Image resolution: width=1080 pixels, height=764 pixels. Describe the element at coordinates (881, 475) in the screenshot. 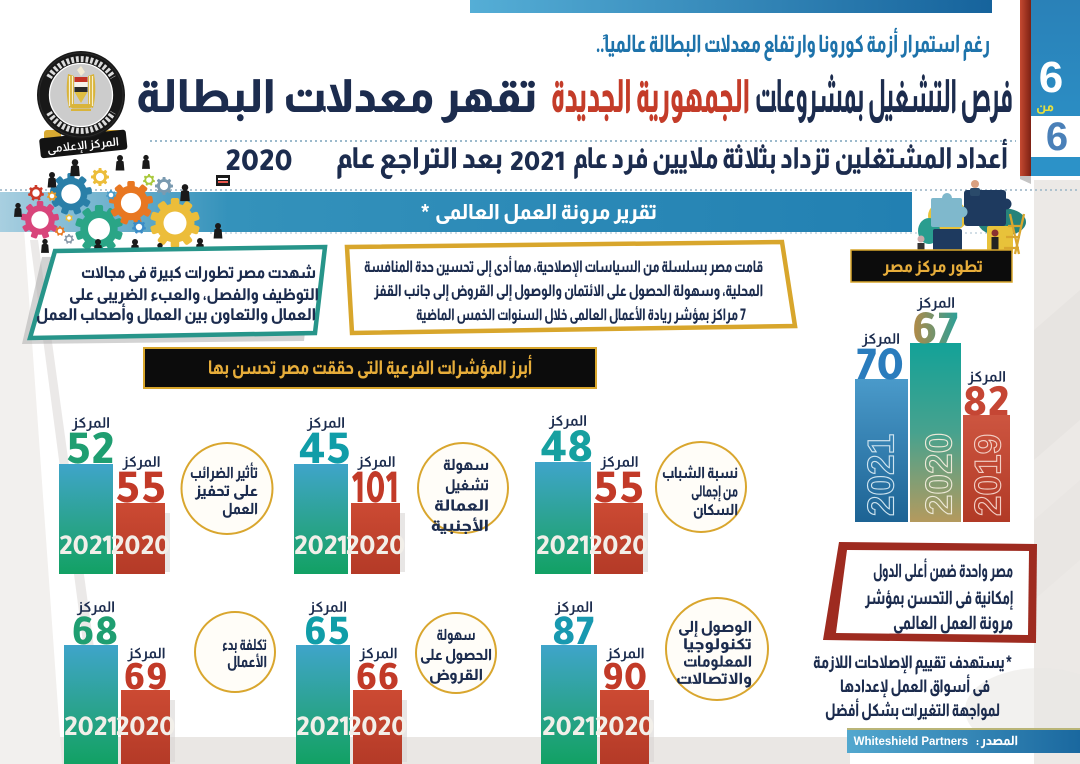

I see `svg-text: 2021` at that location.